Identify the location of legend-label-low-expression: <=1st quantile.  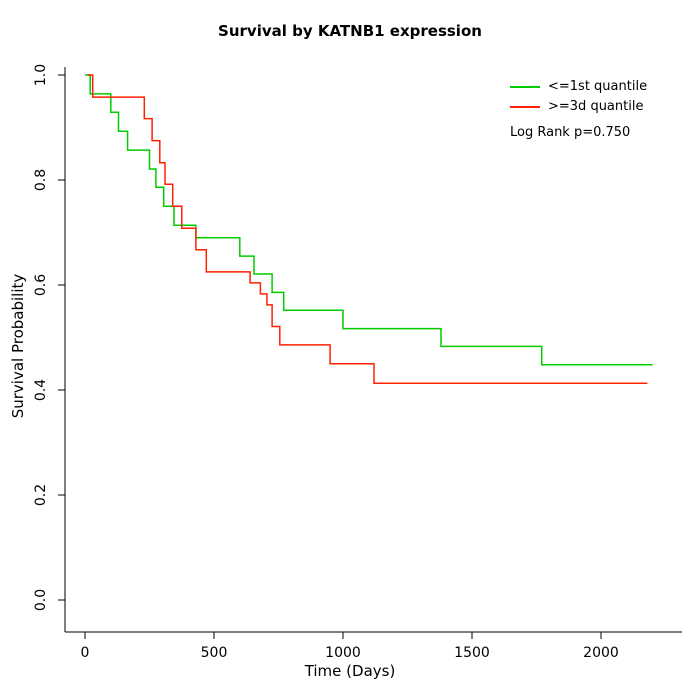
(598, 86).